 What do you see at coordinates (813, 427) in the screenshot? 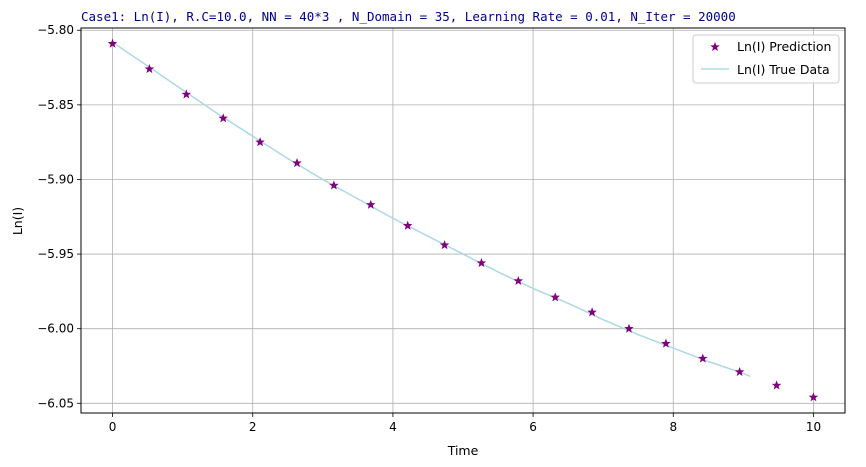
I see `x-tick-label: 10` at bounding box center [813, 427].